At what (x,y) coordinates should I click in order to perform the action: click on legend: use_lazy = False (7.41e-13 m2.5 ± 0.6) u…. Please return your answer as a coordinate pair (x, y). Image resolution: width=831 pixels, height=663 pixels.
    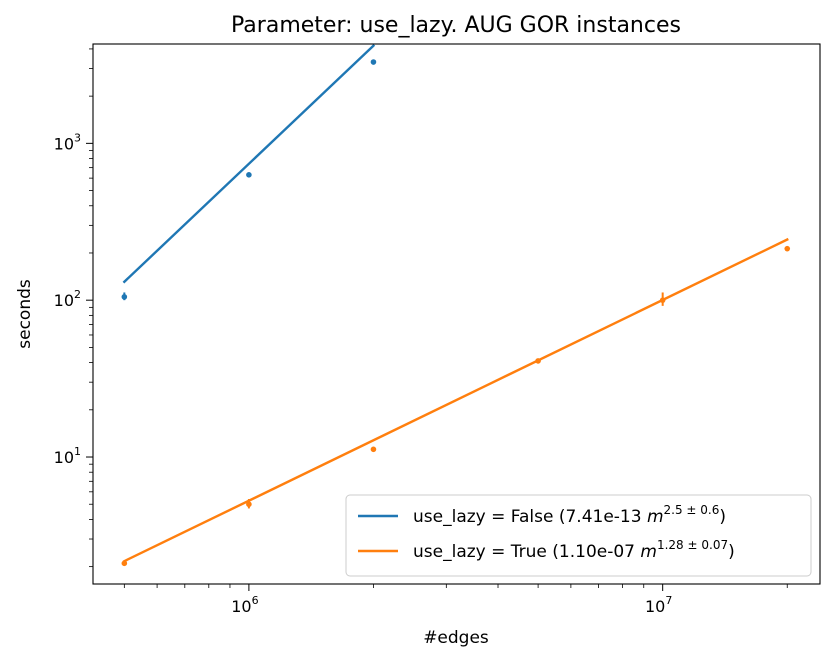
    Looking at the image, I should click on (578, 535).